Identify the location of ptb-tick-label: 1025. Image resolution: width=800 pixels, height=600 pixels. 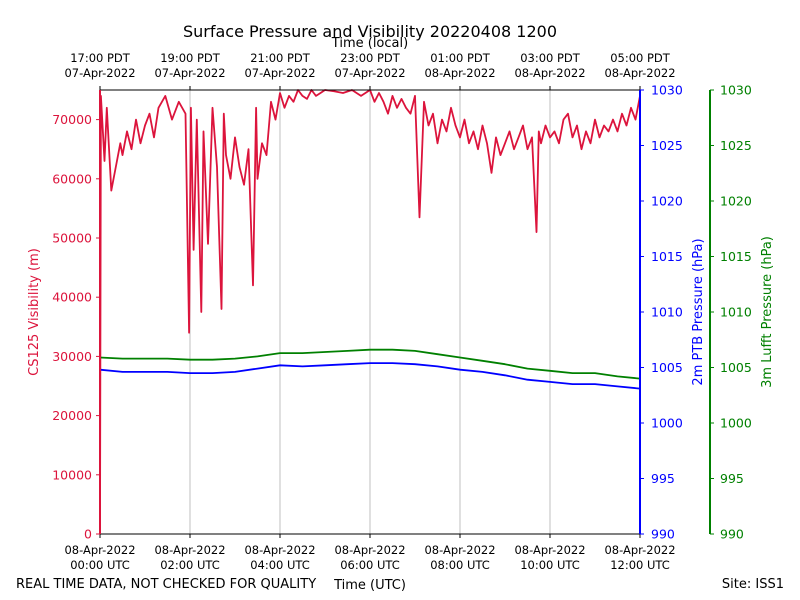
(667, 145).